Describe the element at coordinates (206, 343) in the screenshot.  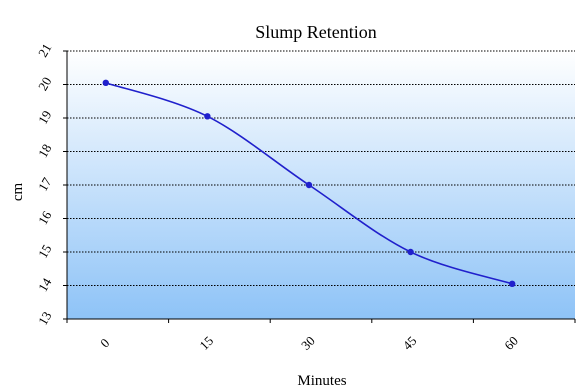
I see `x-tick-label: 15` at that location.